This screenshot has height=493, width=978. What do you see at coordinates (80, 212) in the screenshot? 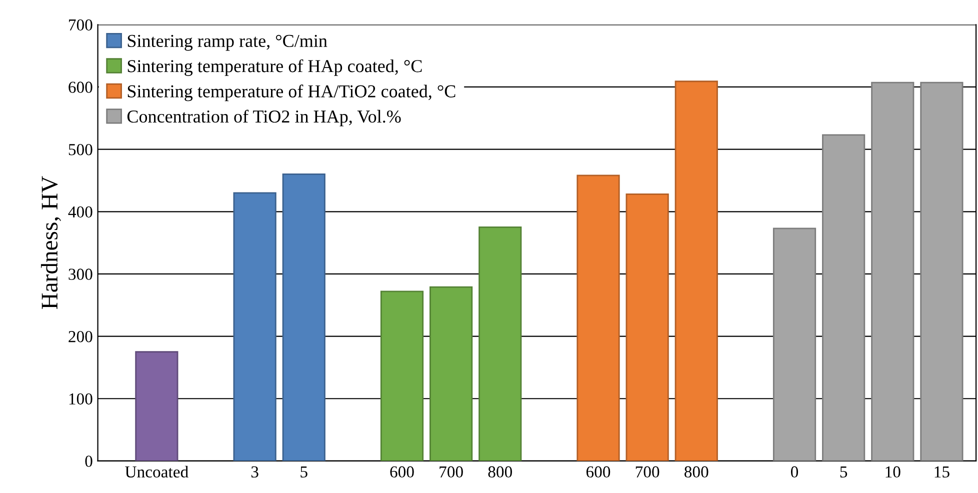
I see `y-tick-label: 400` at bounding box center [80, 212].